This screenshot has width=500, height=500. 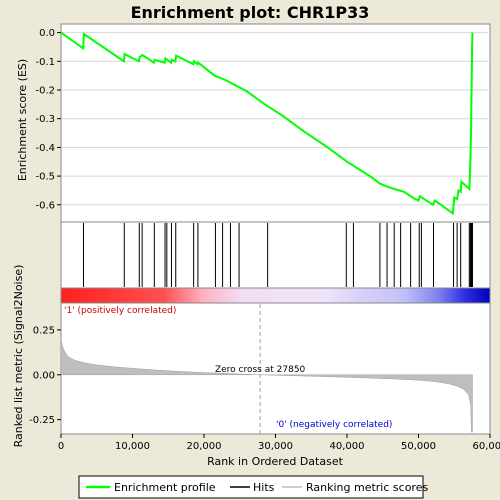 I want to click on zero-cross-annotation: Zero cross at 27850, so click(x=260, y=370).